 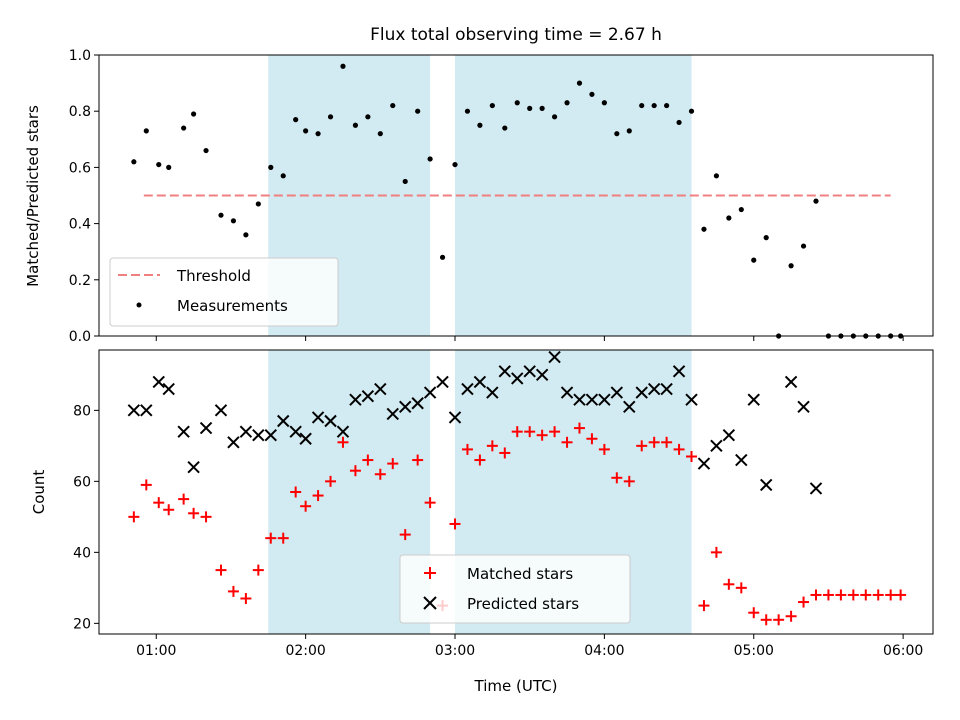 What do you see at coordinates (86, 517) in the screenshot?
I see `bottom-y-ticks: 20 40 60 80` at bounding box center [86, 517].